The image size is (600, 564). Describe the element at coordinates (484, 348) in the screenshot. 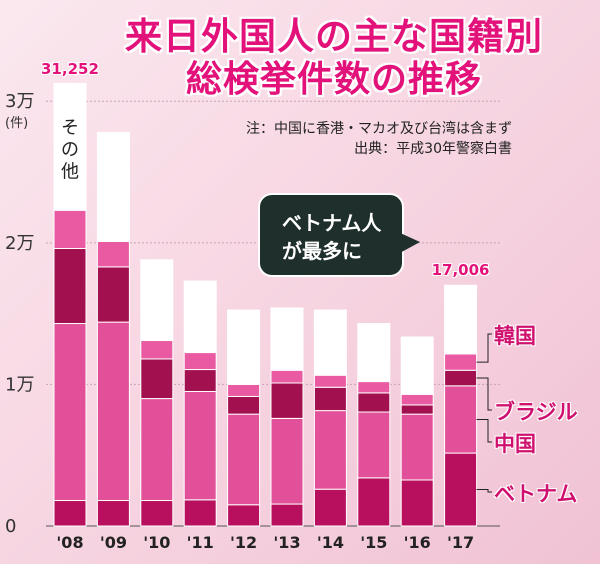

I see `legend-leader-korea` at that location.